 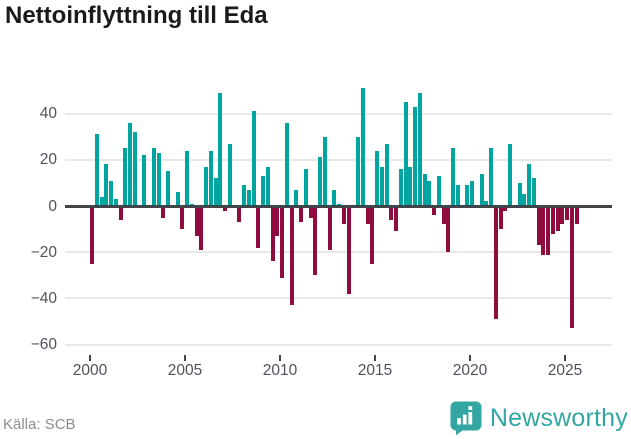 I want to click on bar-2020Q4, so click(x=486, y=203).